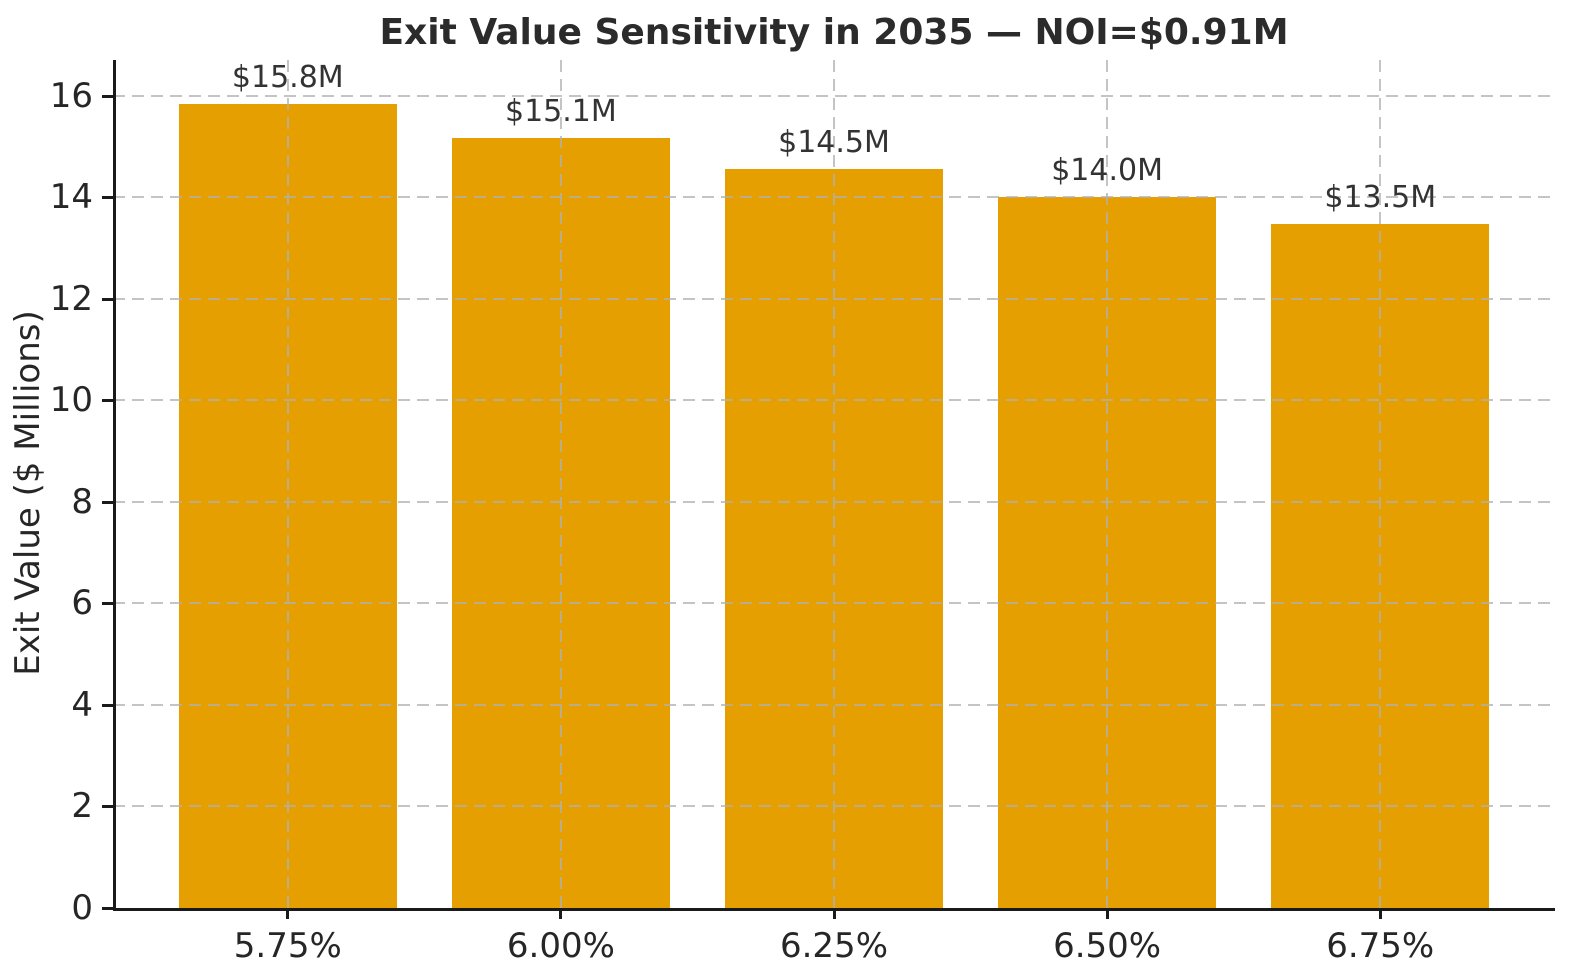 This screenshot has height=980, width=1580. I want to click on bar-value-label: $14.5M, so click(834, 142).